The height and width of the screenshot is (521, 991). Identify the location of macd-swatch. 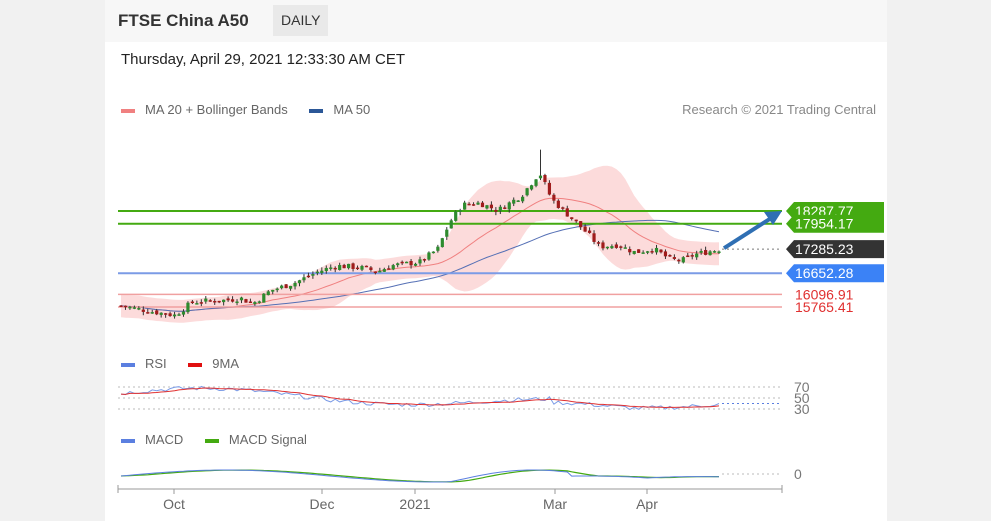
(128, 440).